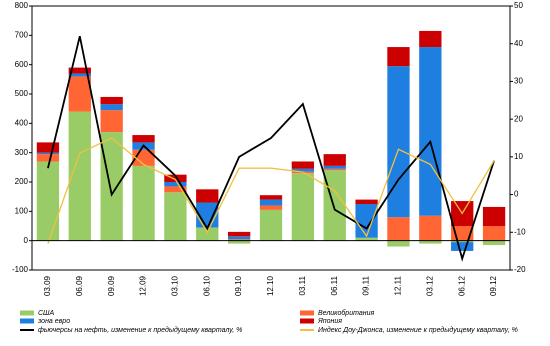  I want to click on y-tick-label: 600, so click(22, 64).